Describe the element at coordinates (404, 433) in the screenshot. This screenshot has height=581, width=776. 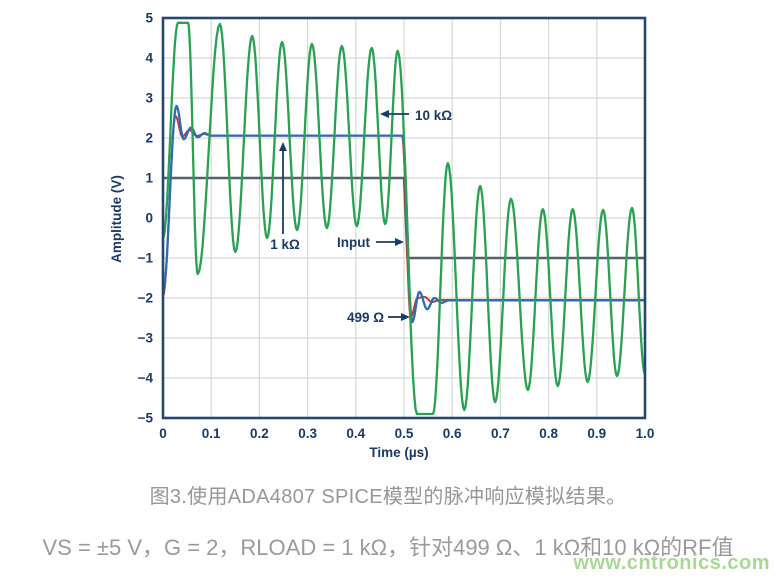
I see `x-tick-label: 0.5` at that location.